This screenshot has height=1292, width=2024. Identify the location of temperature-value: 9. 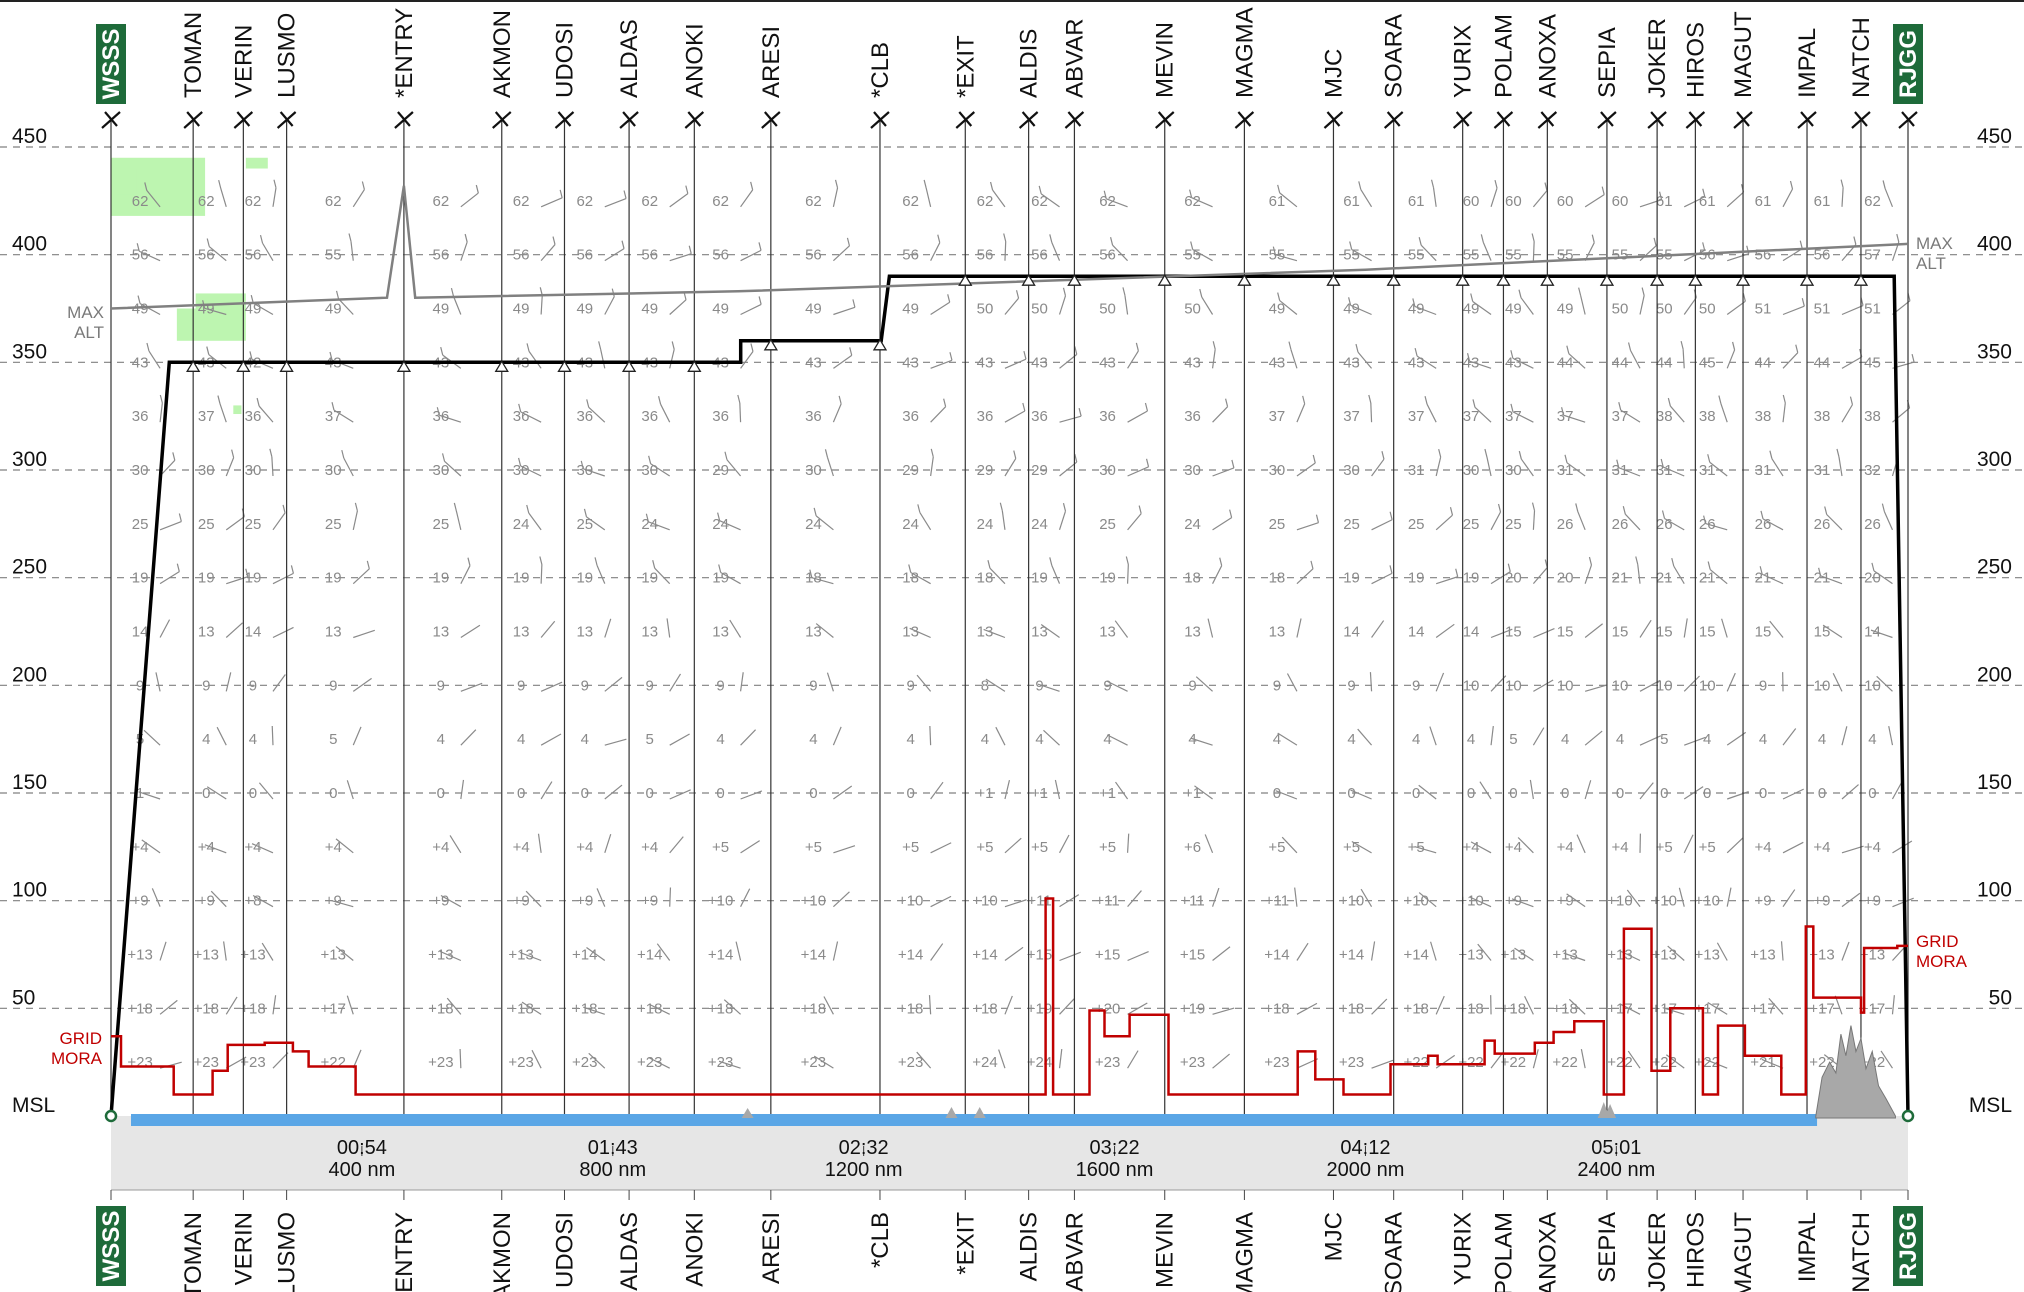
(1351, 685).